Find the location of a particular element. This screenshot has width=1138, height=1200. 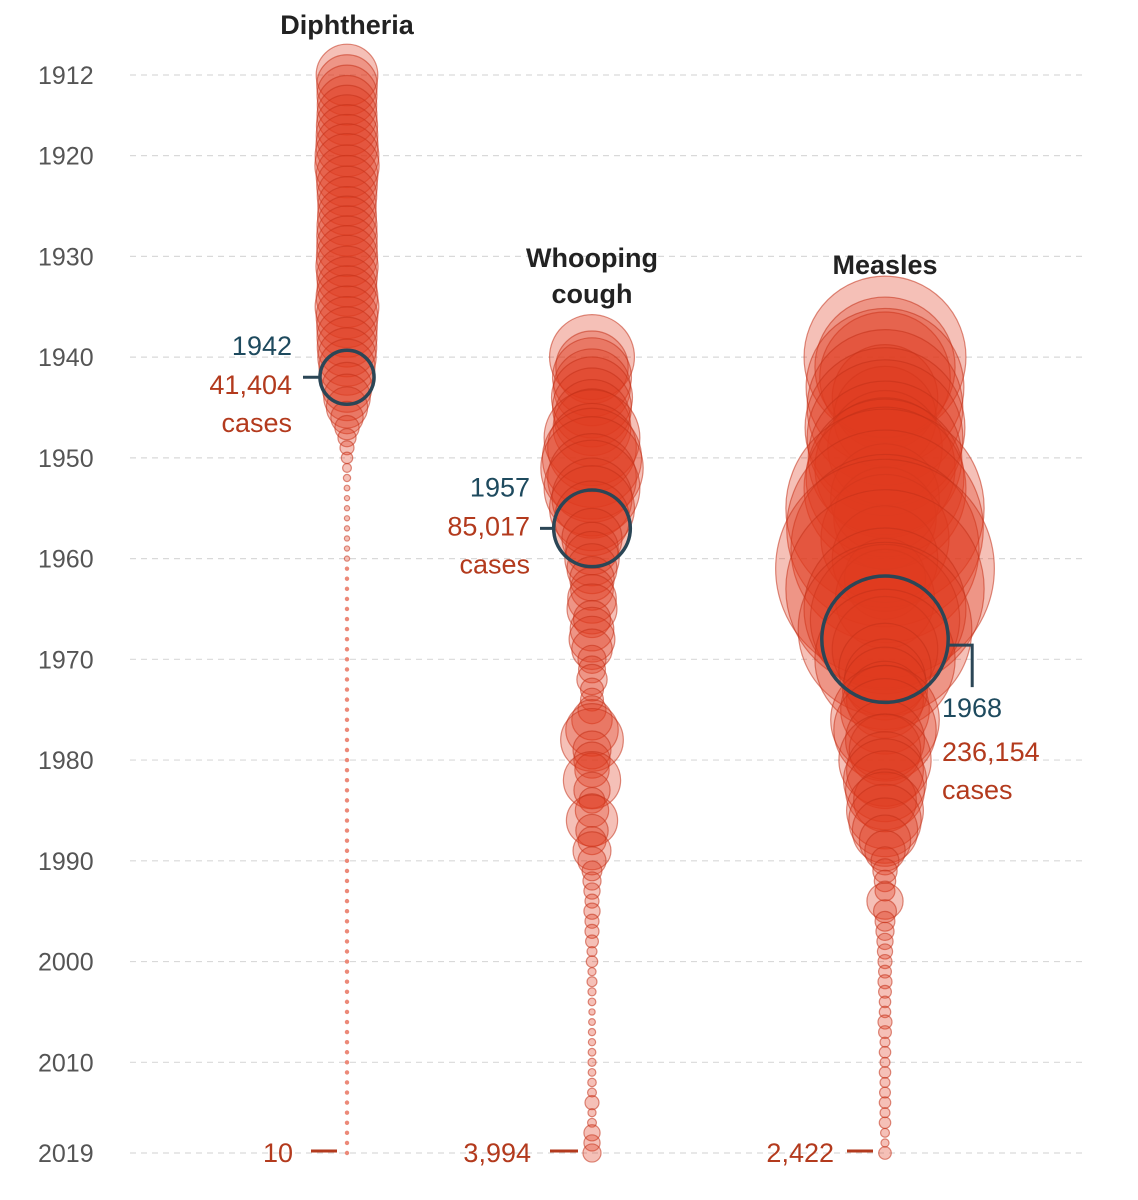

bubble-1-1953 is located at coordinates (592, 488).